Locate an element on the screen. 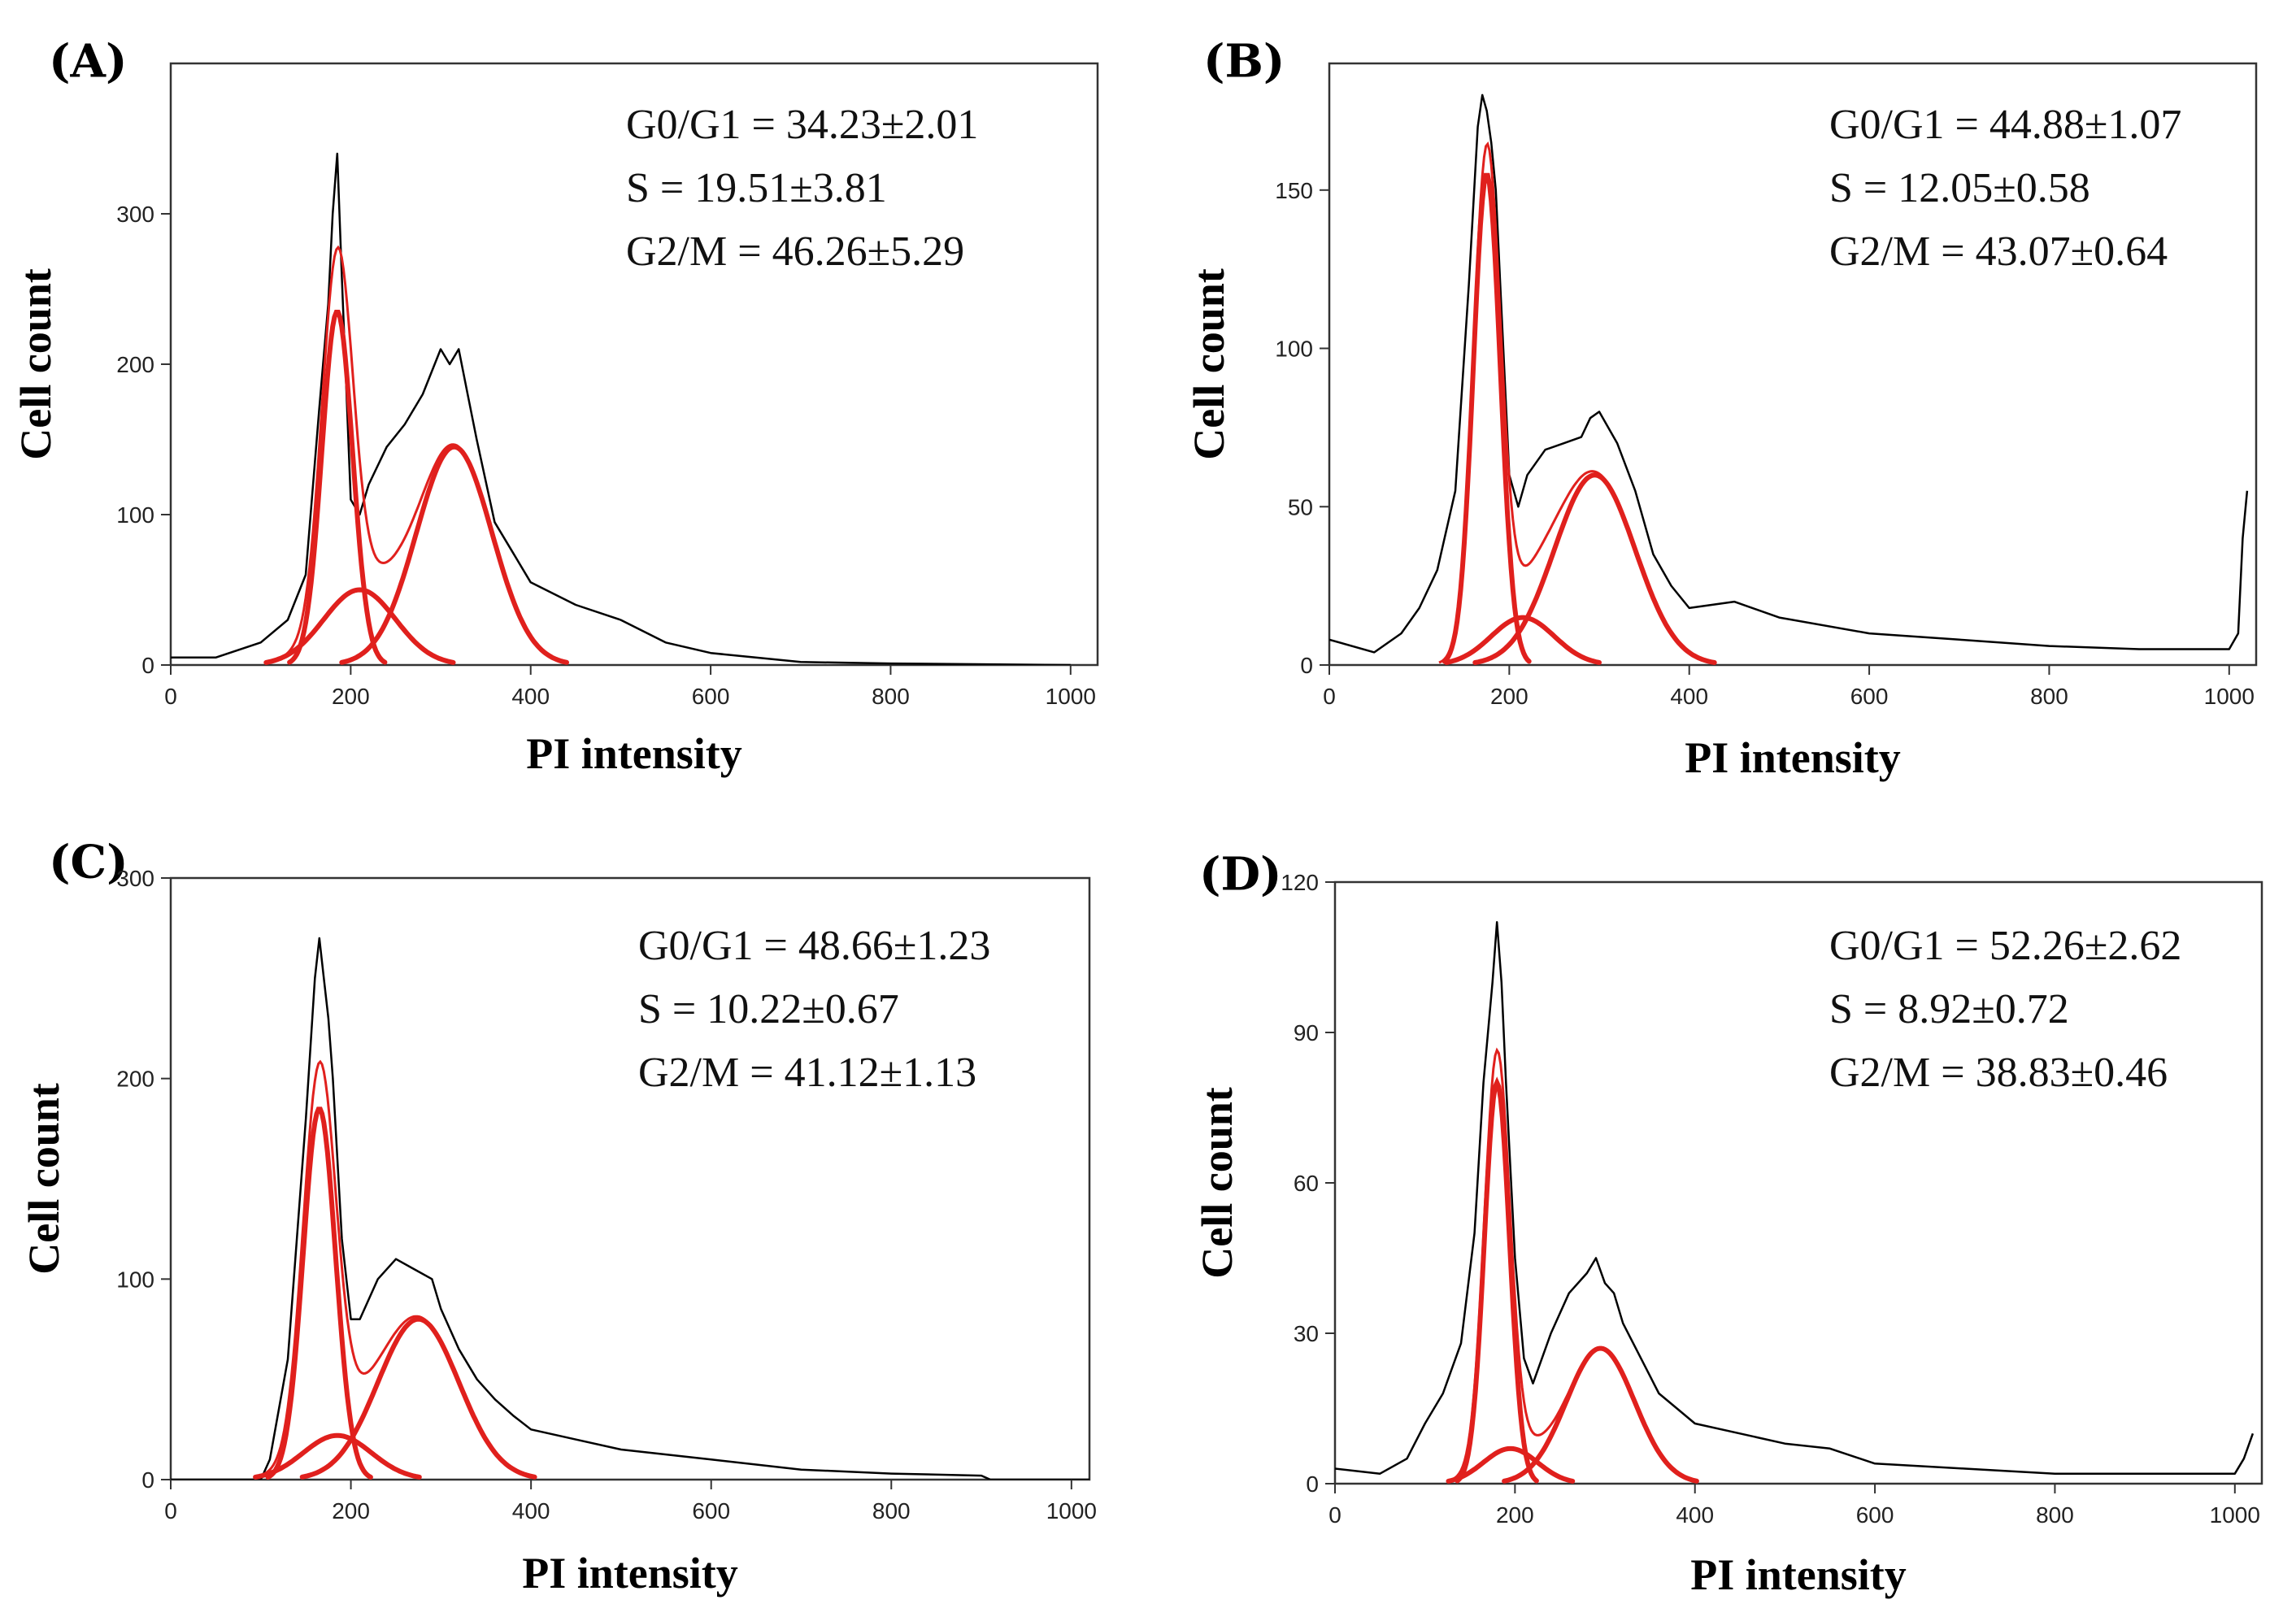 This screenshot has height=1617, width=2296. phase-stat-2: G2/M = 43.07±0.64 is located at coordinates (1999, 251).